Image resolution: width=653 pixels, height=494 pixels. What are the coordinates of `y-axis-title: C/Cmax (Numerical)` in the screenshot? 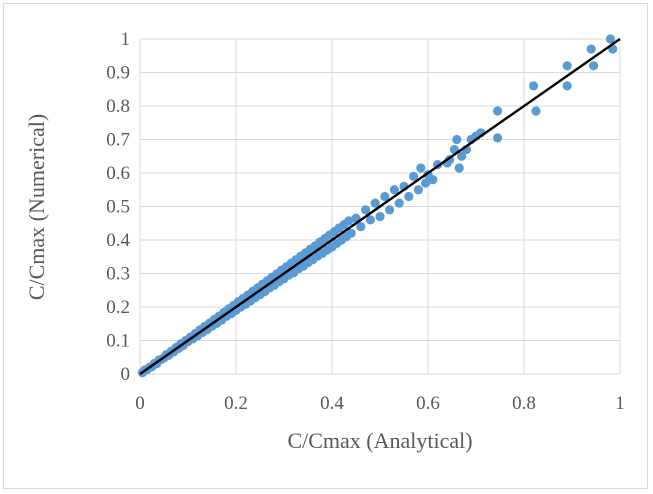 It's located at (36, 207).